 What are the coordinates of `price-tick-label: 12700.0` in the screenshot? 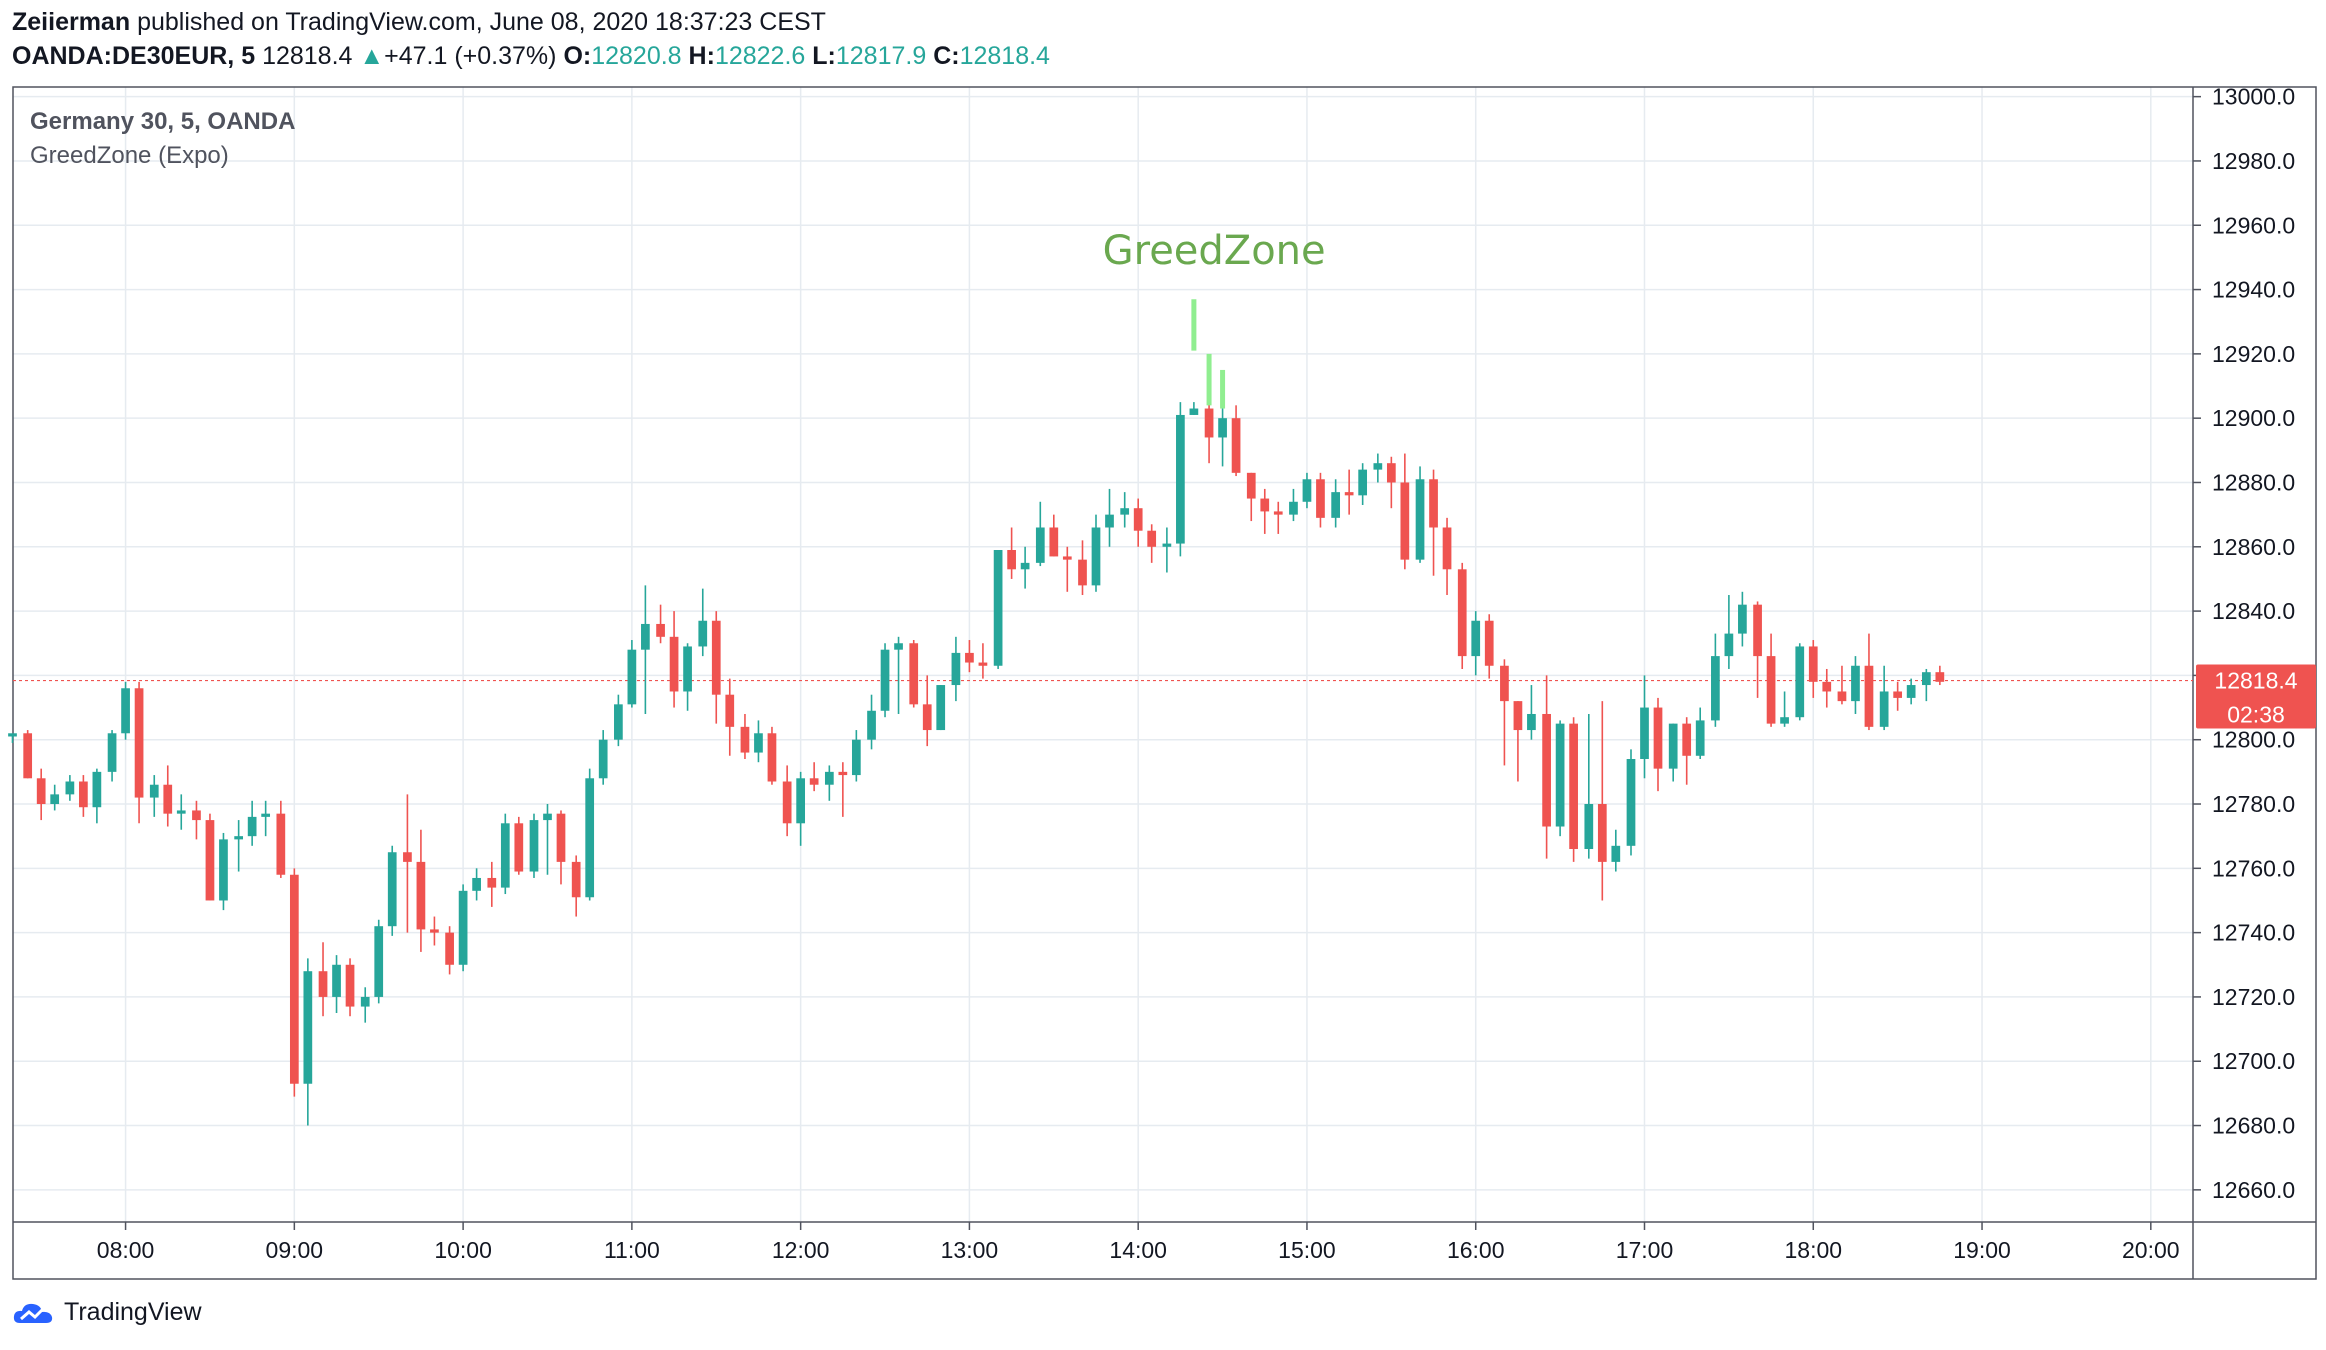 It's located at (2253, 1061).